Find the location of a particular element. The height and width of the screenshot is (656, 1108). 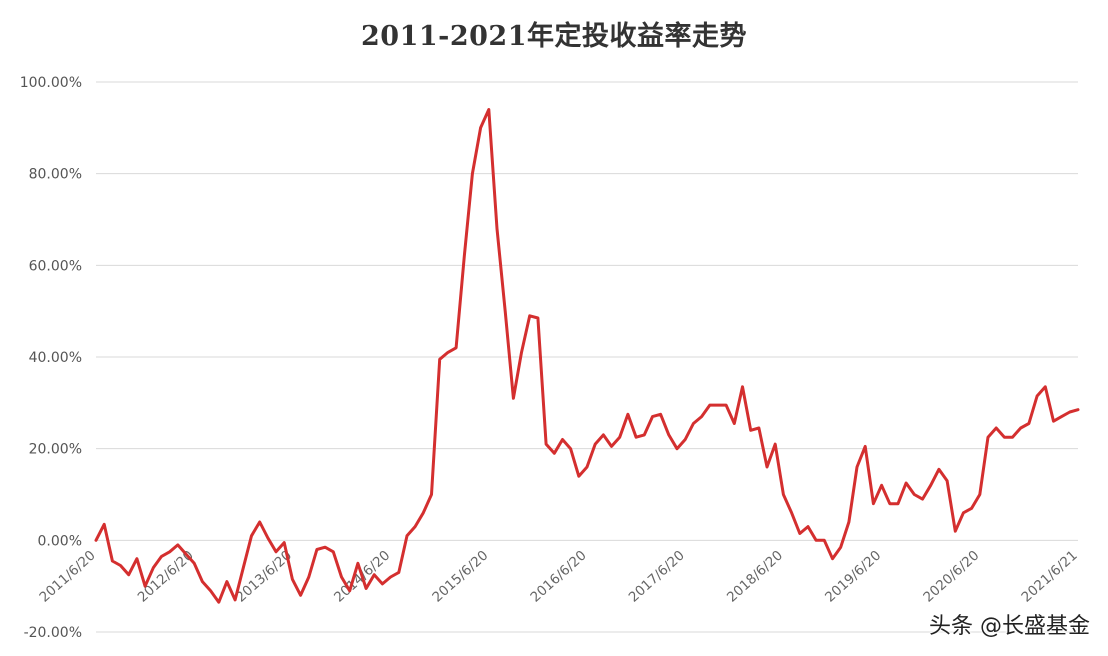

y-tick-label: -20.00% is located at coordinates (53, 633).